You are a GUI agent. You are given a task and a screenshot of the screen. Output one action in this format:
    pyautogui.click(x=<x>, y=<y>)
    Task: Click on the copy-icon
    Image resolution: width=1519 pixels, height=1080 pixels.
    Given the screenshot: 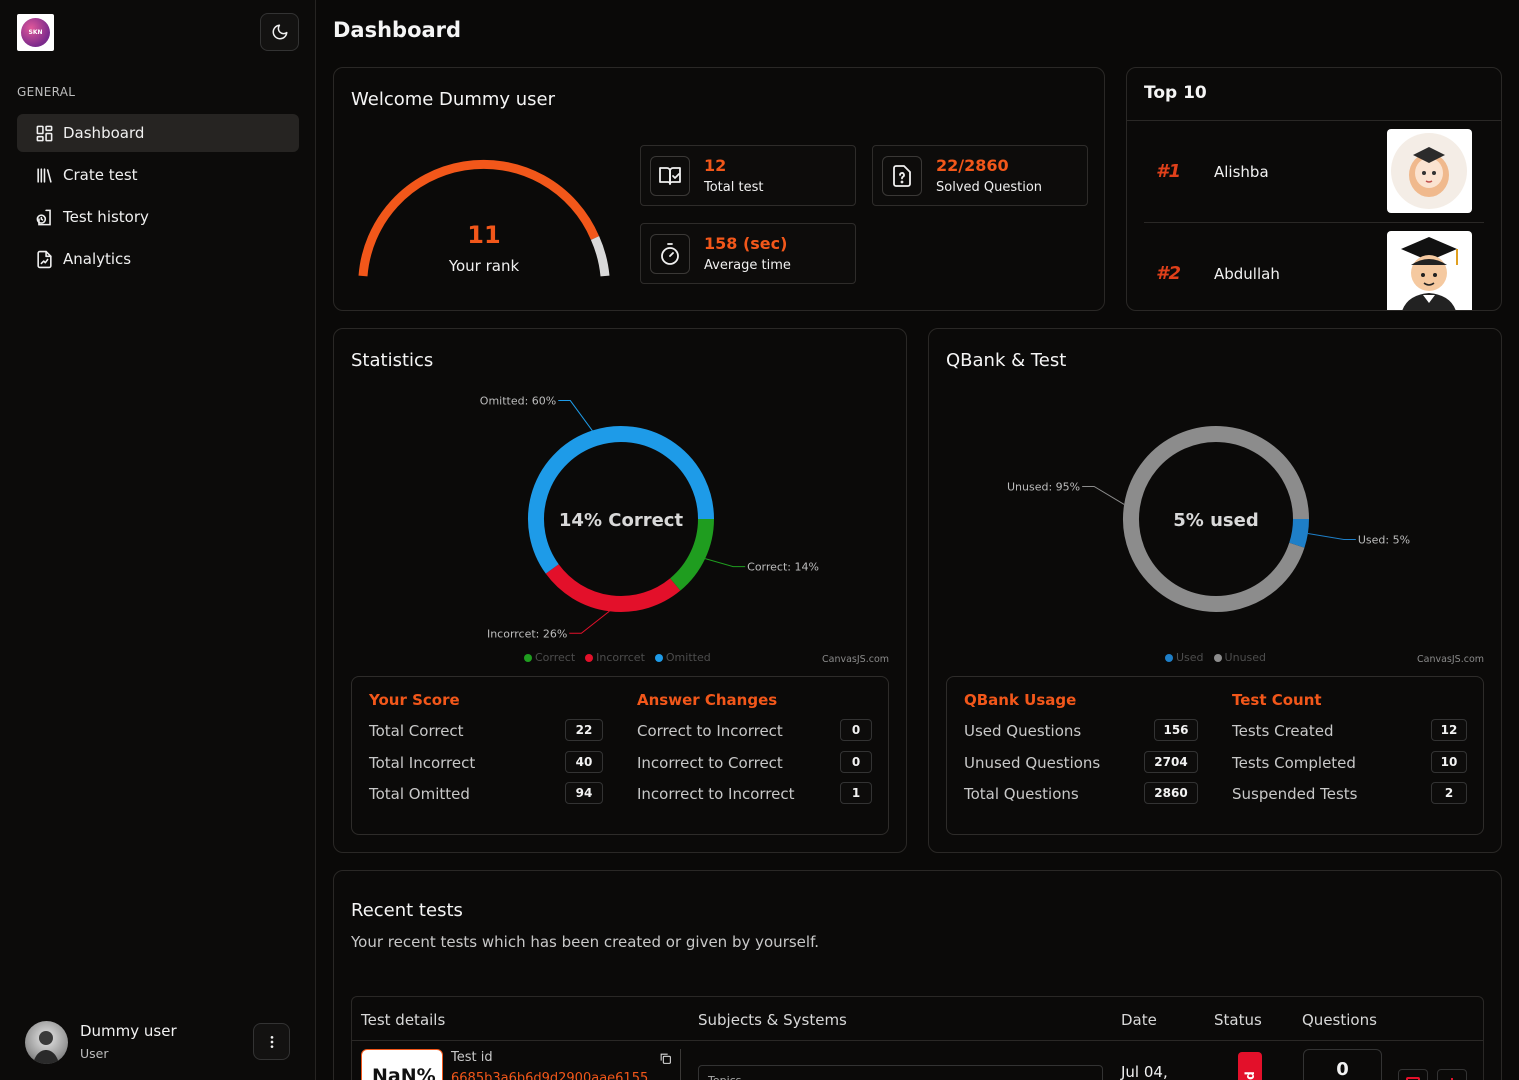 What is the action you would take?
    pyautogui.click(x=665, y=1059)
    